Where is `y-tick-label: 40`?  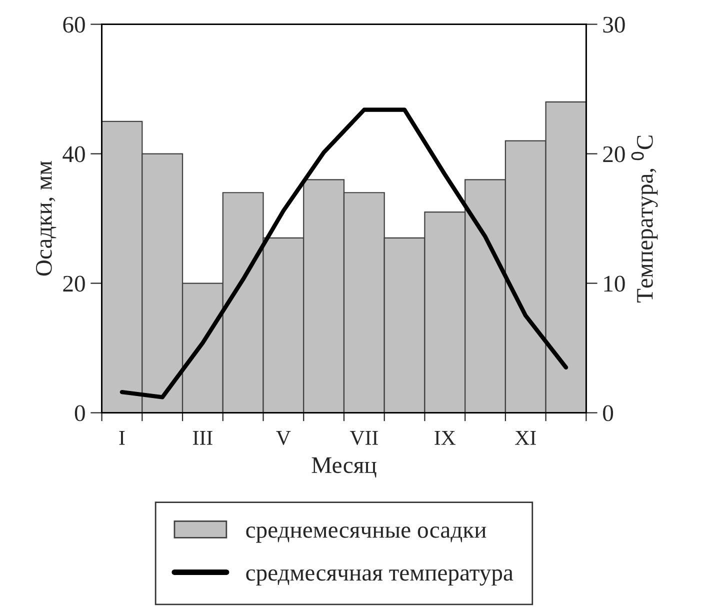 y-tick-label: 40 is located at coordinates (73, 154).